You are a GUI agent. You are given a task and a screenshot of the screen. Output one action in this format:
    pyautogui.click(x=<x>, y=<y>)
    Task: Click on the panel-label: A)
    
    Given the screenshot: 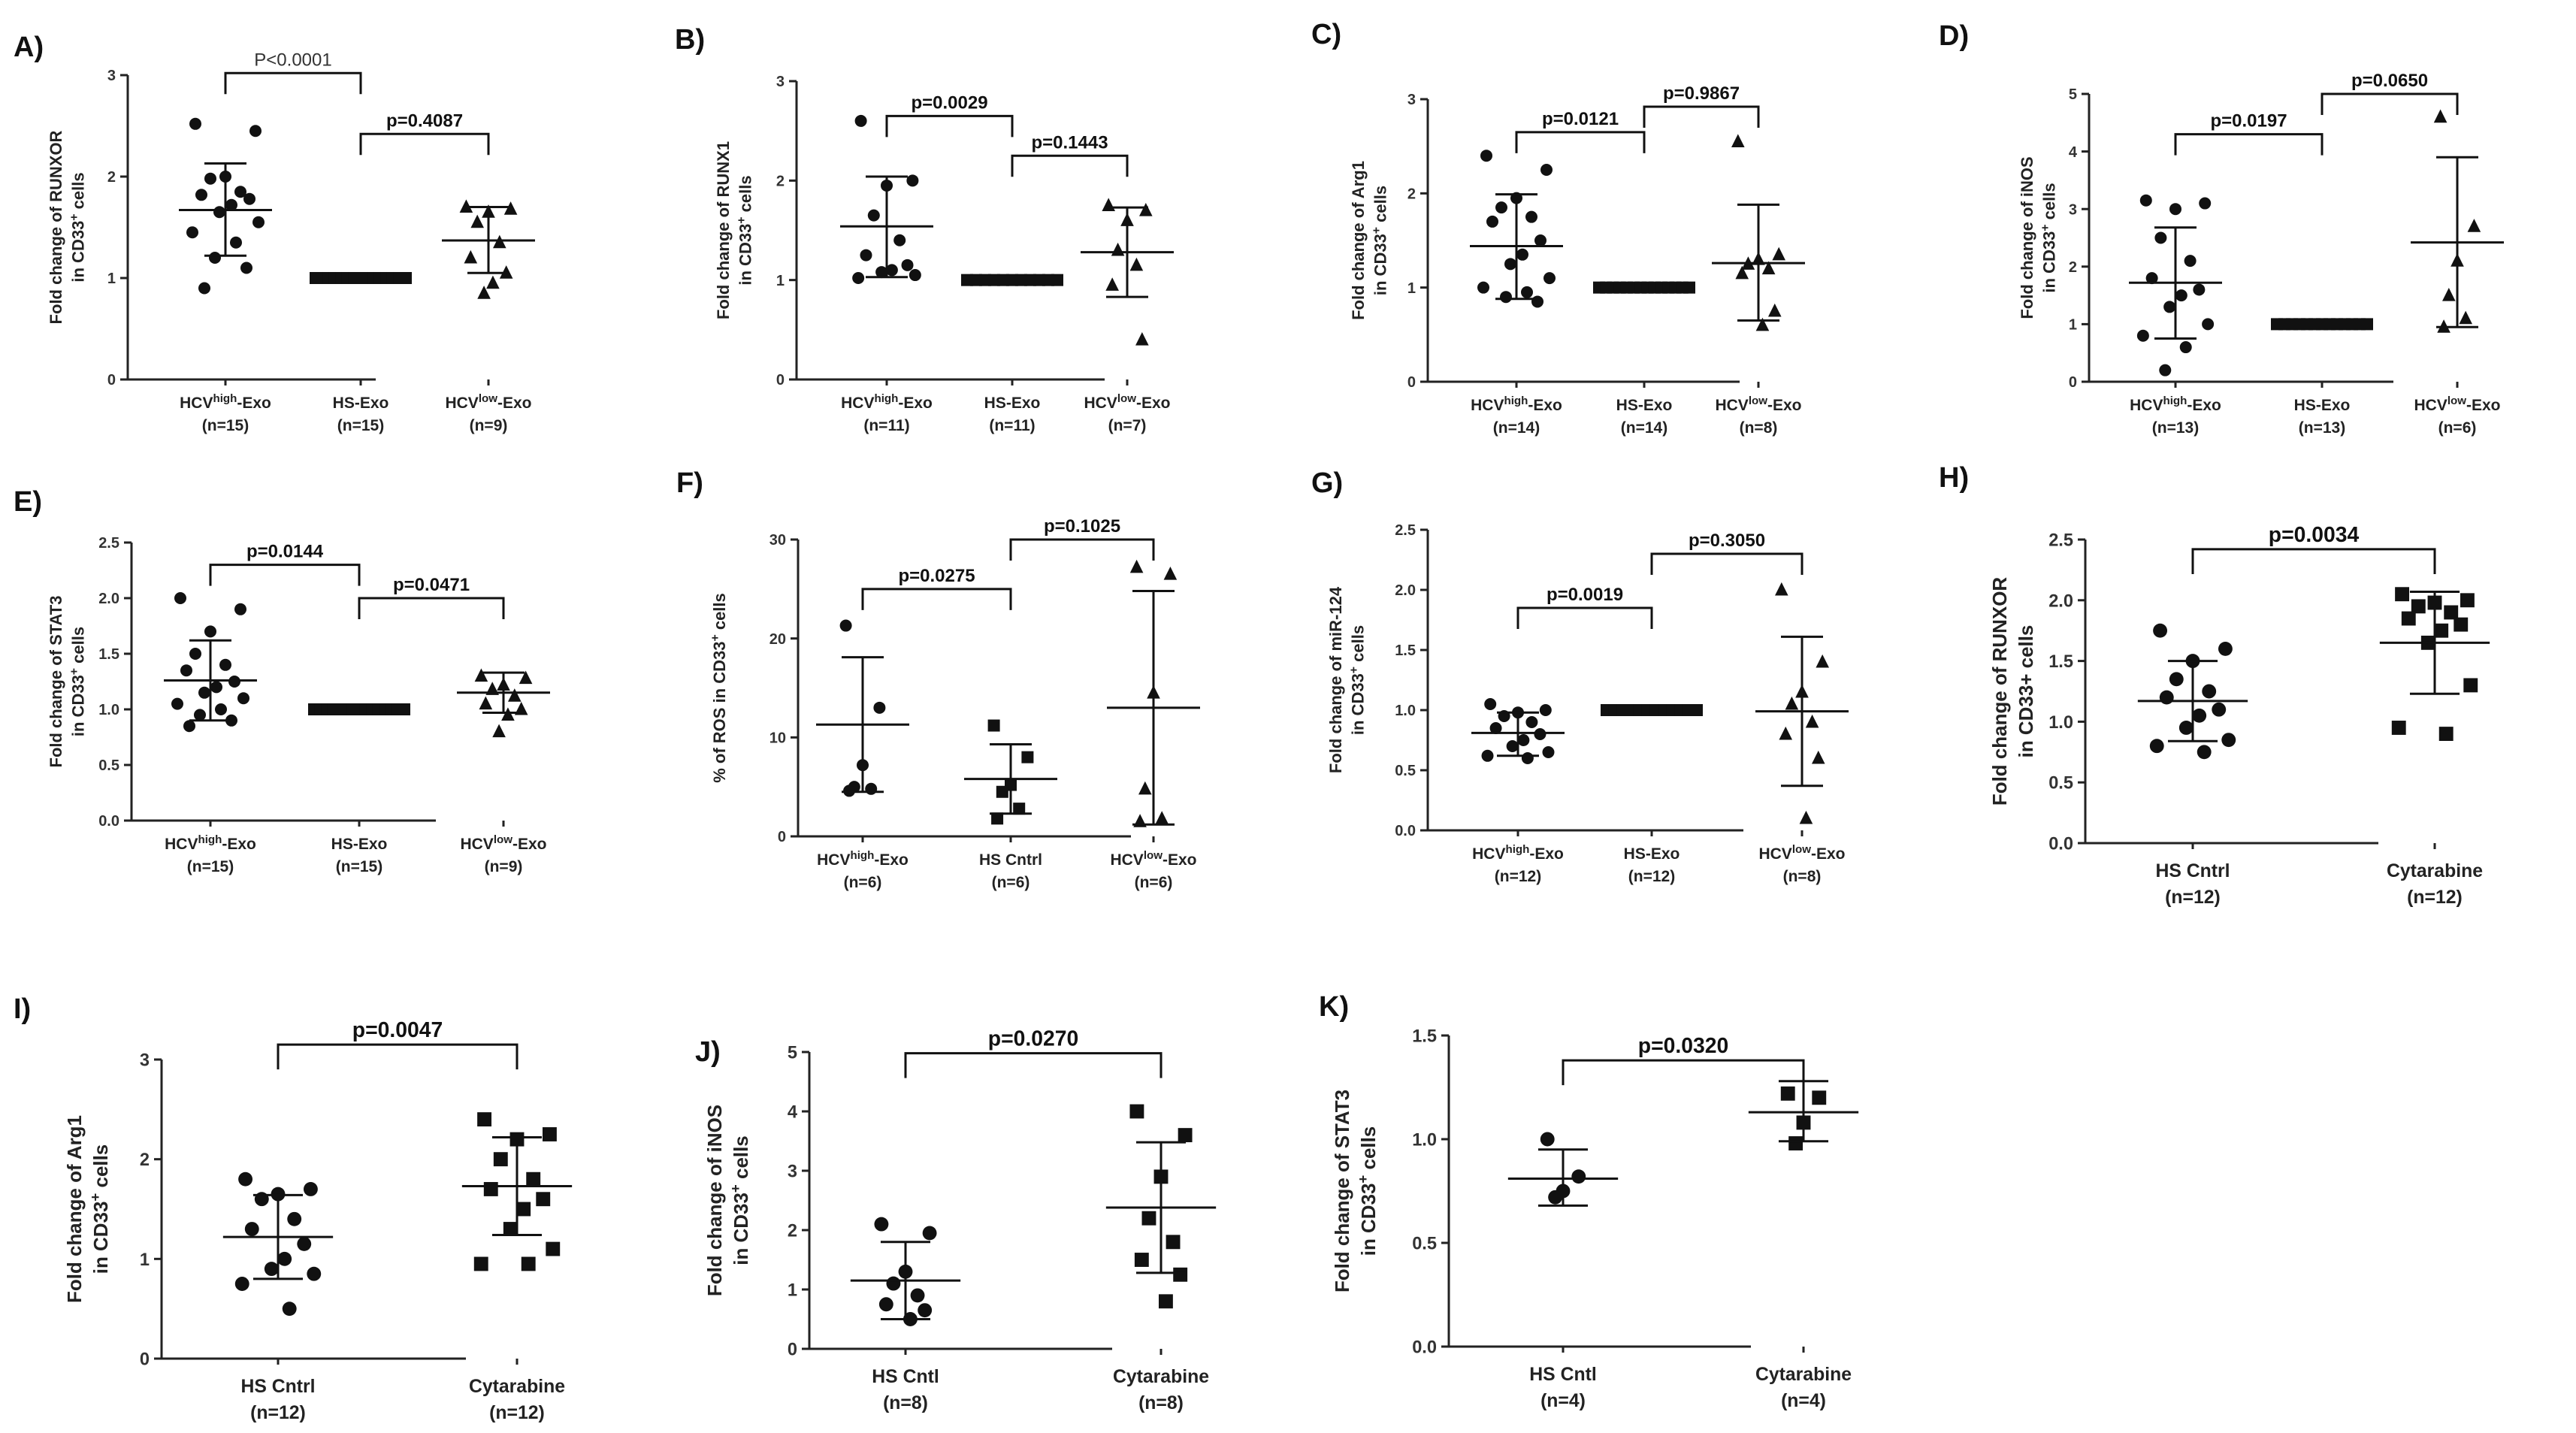 What is the action you would take?
    pyautogui.click(x=29, y=47)
    